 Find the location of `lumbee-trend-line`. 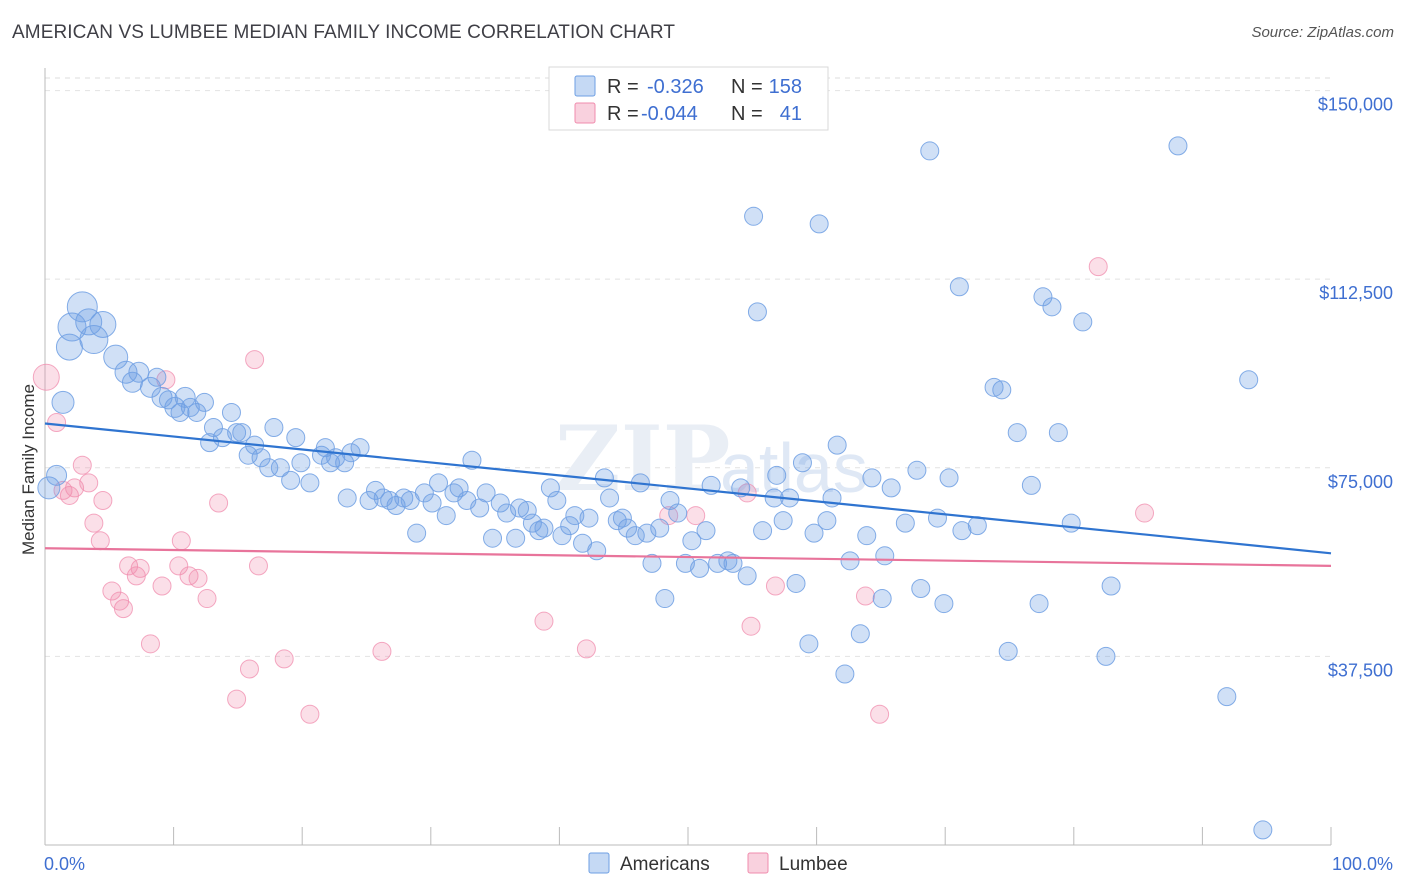

lumbee-trend-line is located at coordinates (688, 557).